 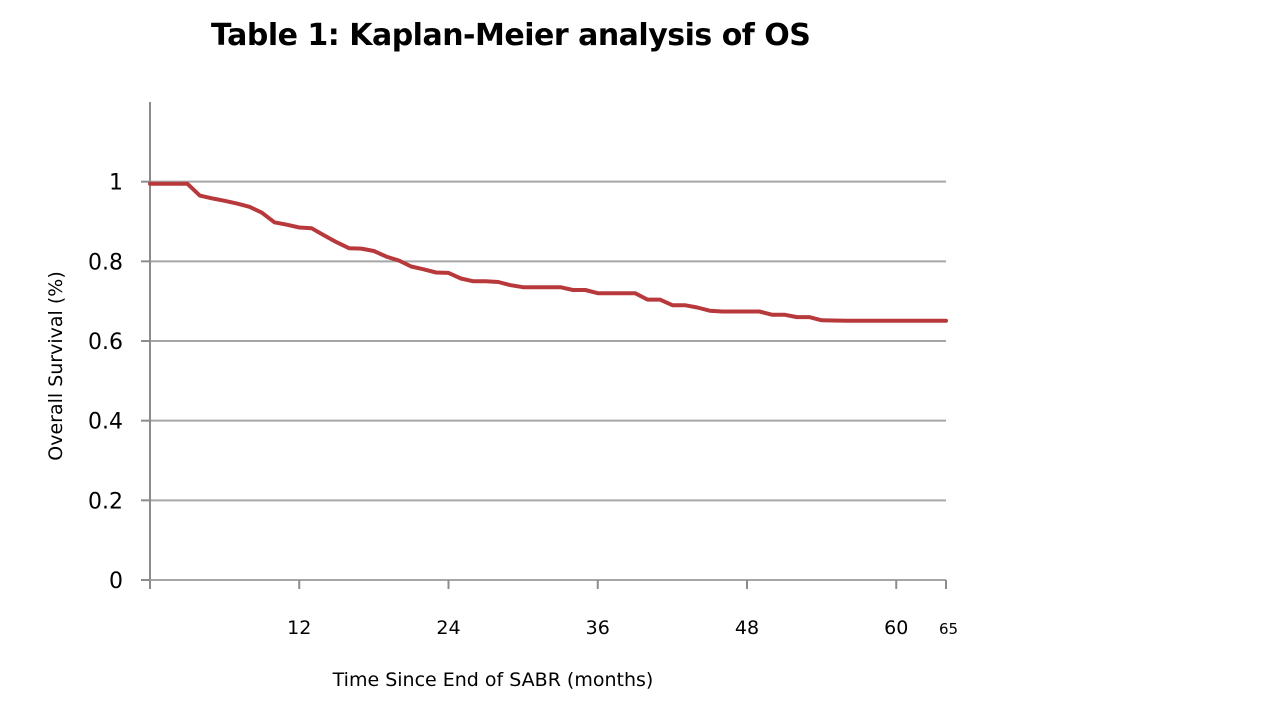 What do you see at coordinates (747, 628) in the screenshot?
I see `x-tick-label: 48` at bounding box center [747, 628].